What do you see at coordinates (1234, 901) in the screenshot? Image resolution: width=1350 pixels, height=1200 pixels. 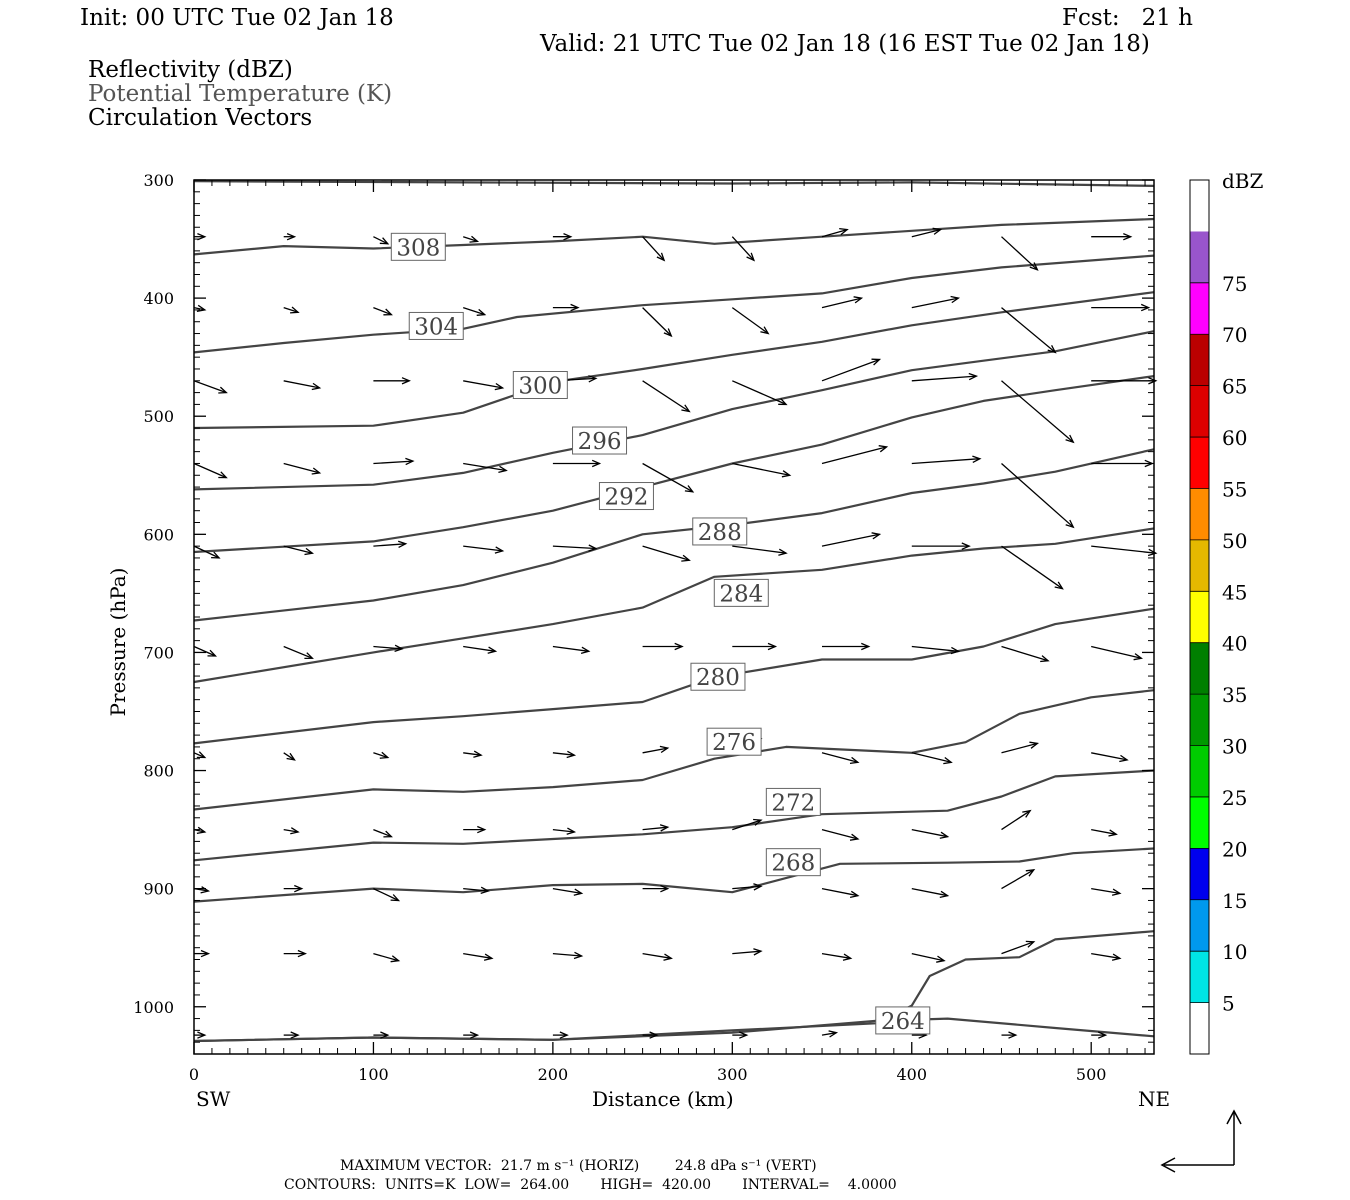 I see `colorbar-label-15: 15` at bounding box center [1234, 901].